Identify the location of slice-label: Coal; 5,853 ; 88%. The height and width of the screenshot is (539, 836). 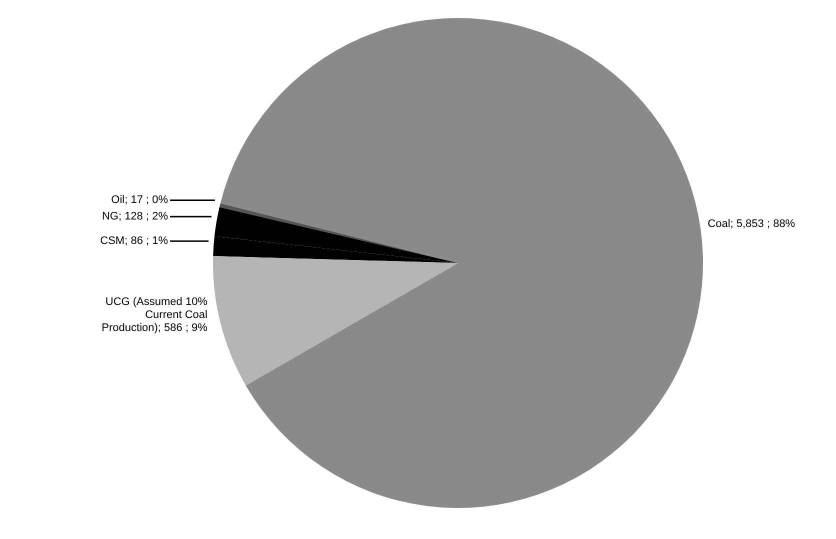
(752, 224).